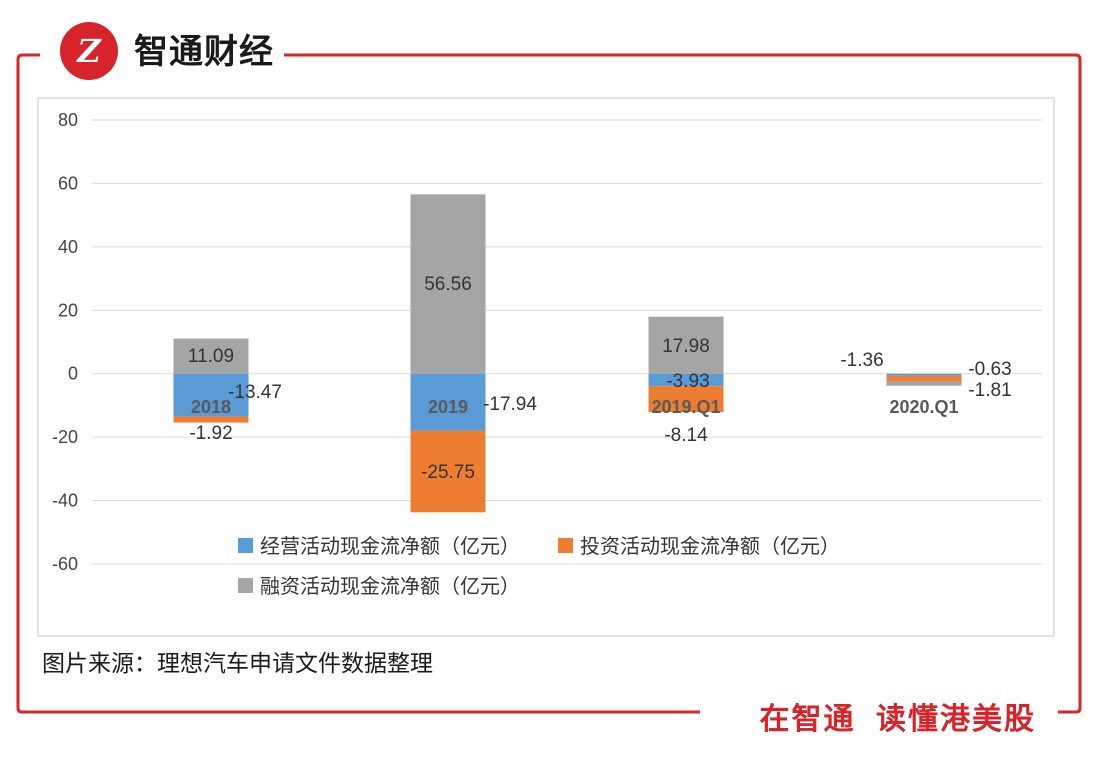 This screenshot has width=1108, height=763. I want to click on y-tick-label: -20, so click(65, 437).